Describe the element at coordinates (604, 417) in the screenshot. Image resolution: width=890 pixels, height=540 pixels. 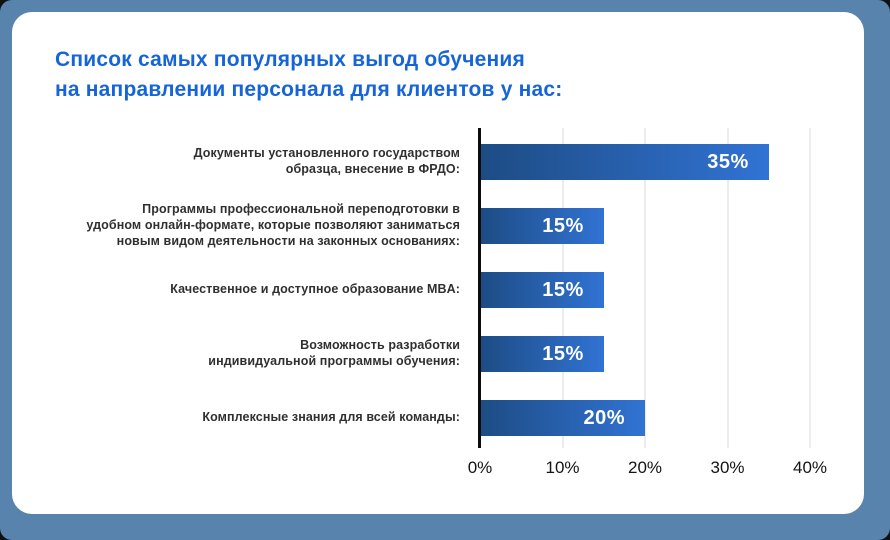
I see `bar-value-label: 20%` at that location.